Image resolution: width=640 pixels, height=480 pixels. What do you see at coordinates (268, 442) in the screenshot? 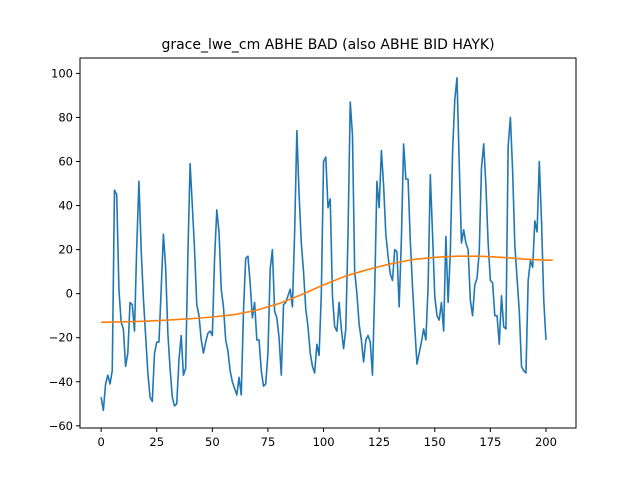
I see `x-tick-label: 75` at bounding box center [268, 442].